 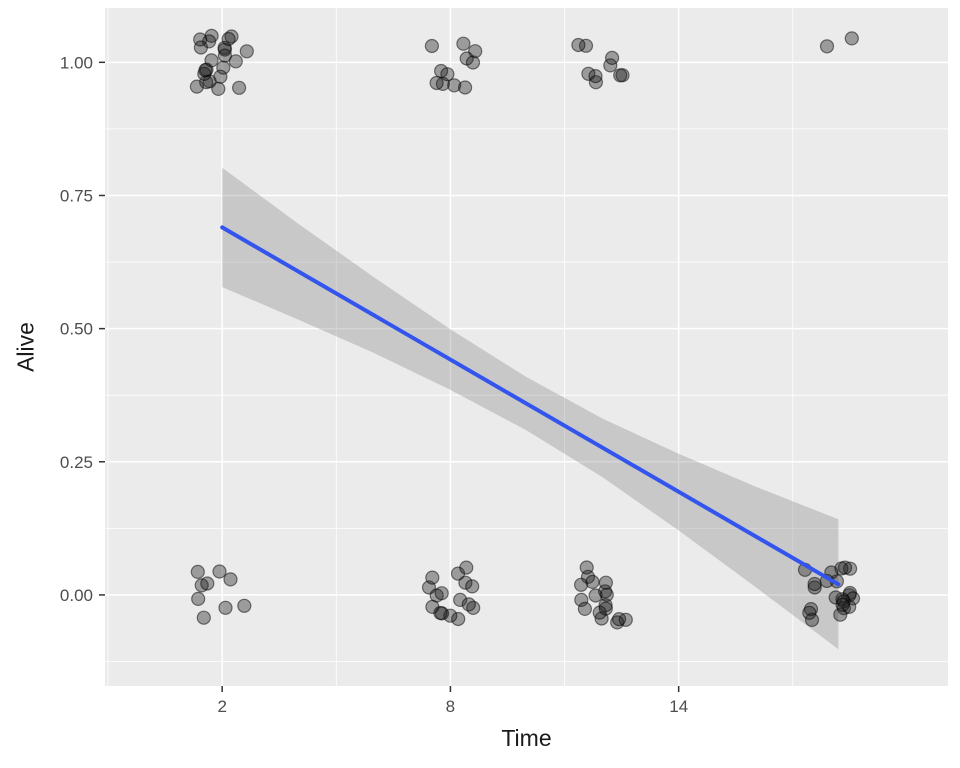 What do you see at coordinates (678, 706) in the screenshot?
I see `x-tick-label: 14` at bounding box center [678, 706].